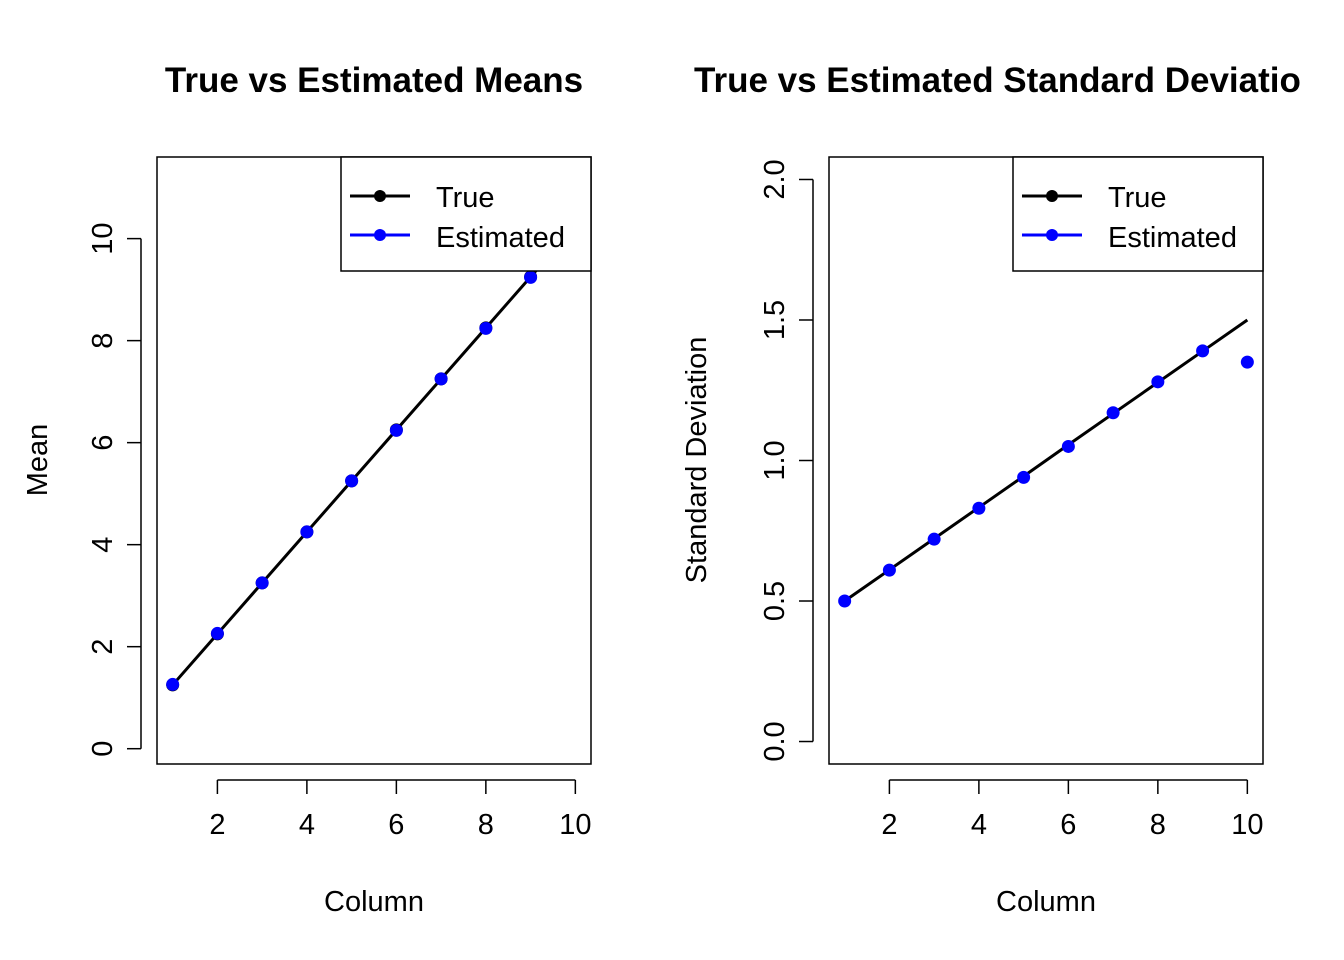 This screenshot has height=960, width=1344. Describe the element at coordinates (775, 320) in the screenshot. I see `y-tick-label: 1.5` at that location.